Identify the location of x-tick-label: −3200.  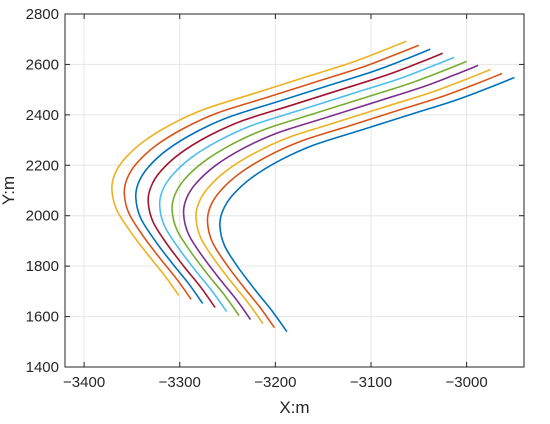
(275, 382).